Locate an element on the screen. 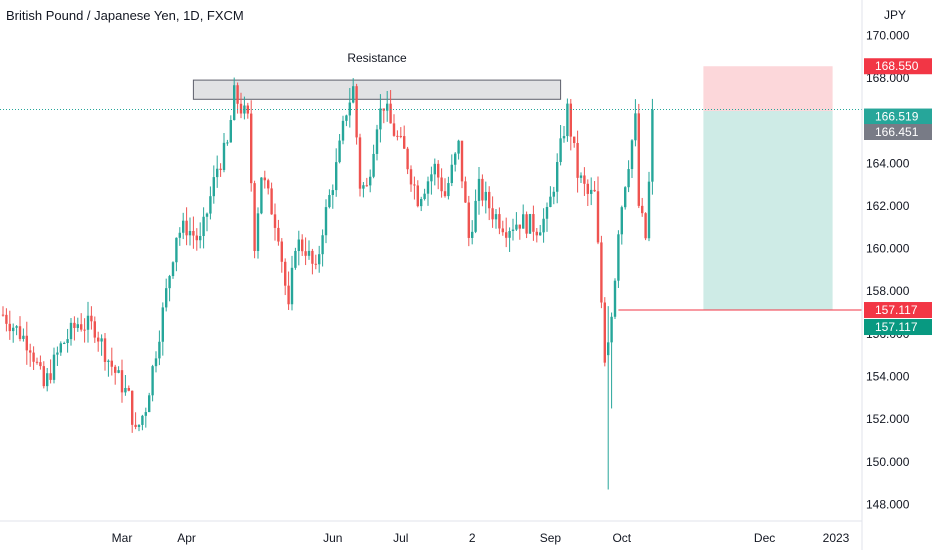 The width and height of the screenshot is (932, 550). time-tick-label: Oct is located at coordinates (621, 538).